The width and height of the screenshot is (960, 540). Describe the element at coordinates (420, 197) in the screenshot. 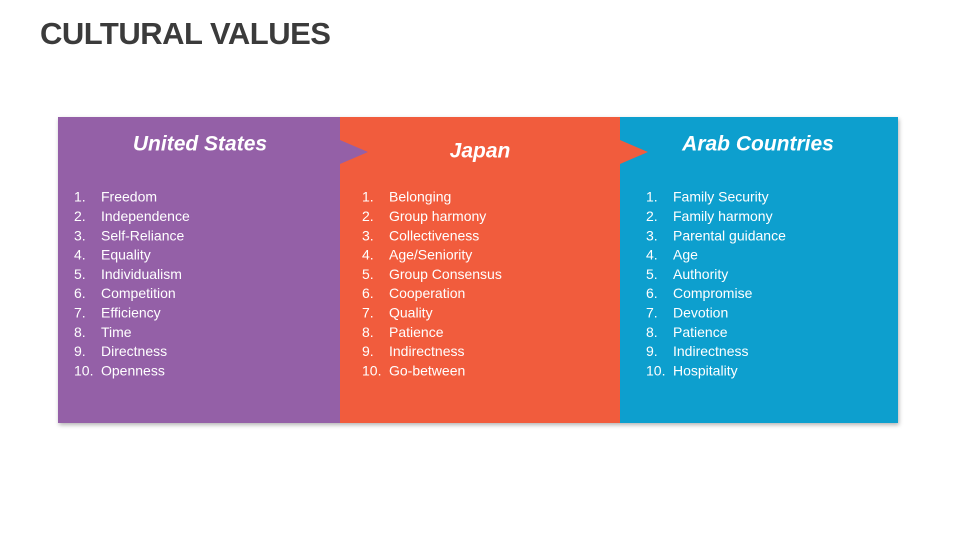

I see `item-text: Belonging` at that location.